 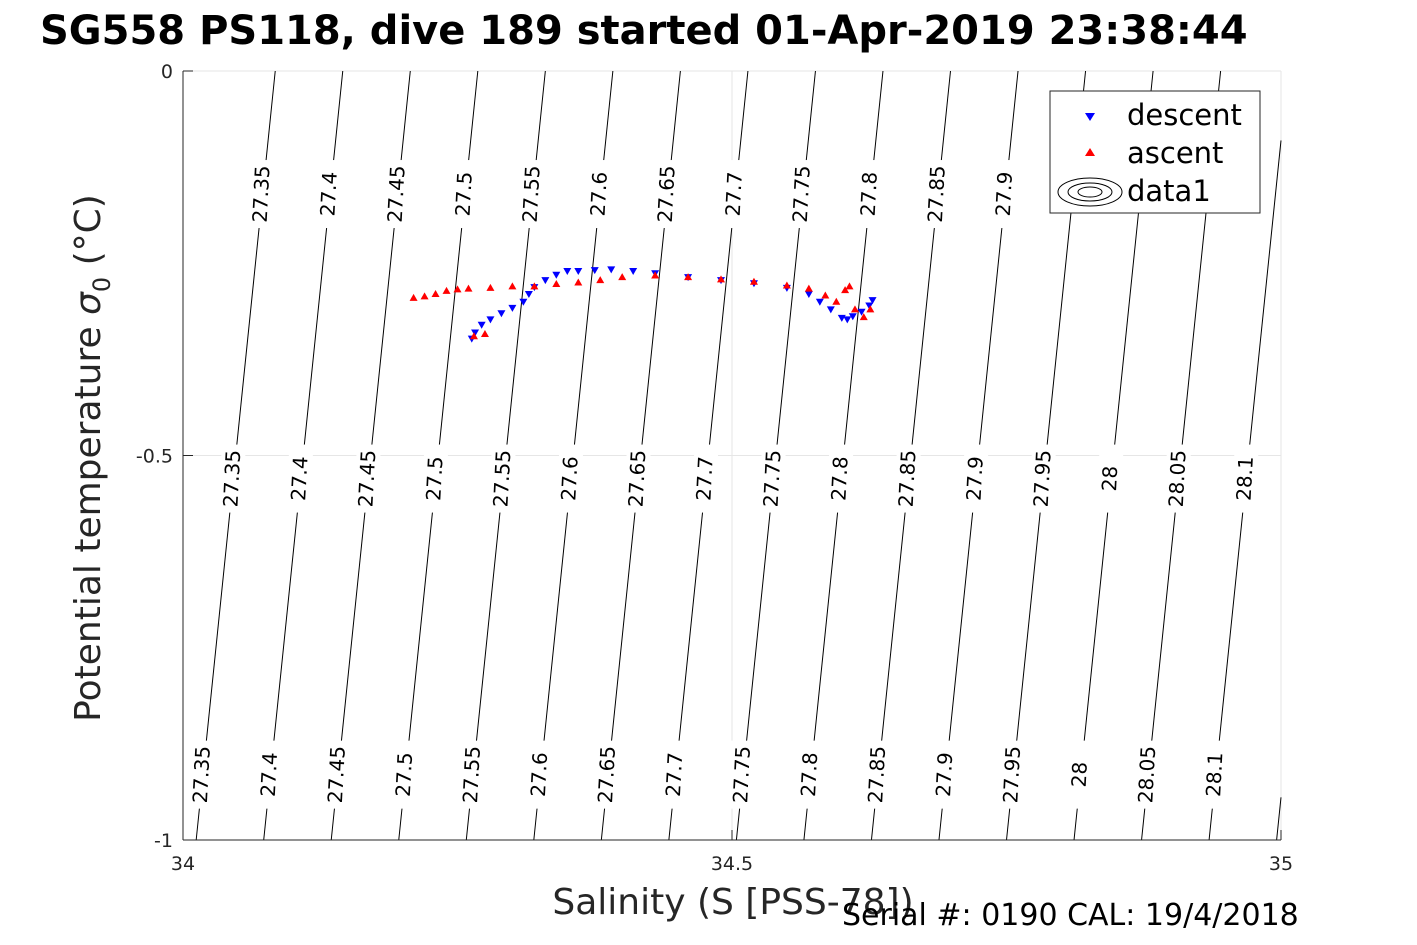 I want to click on y-axis-label-sigma: σ, so click(x=88, y=303).